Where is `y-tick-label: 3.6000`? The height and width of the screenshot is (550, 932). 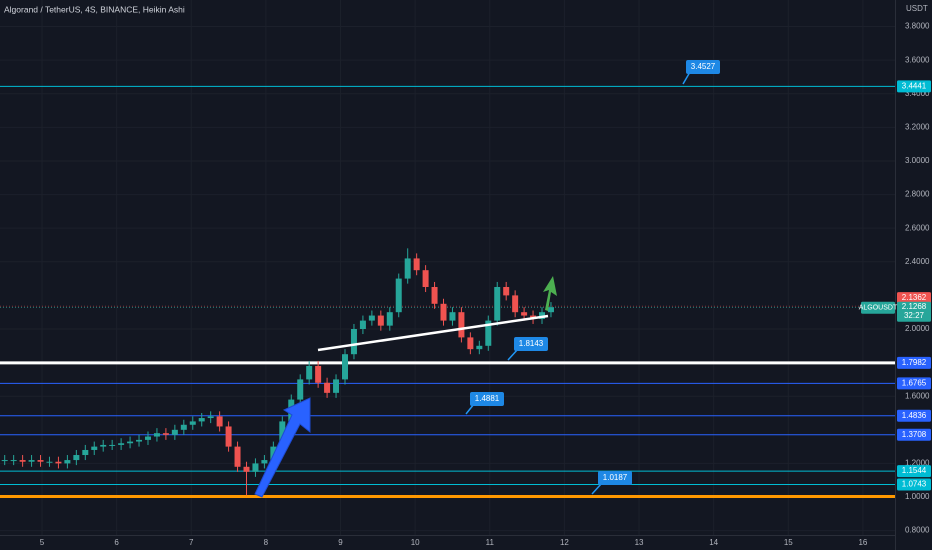 y-tick-label: 3.6000 is located at coordinates (917, 59).